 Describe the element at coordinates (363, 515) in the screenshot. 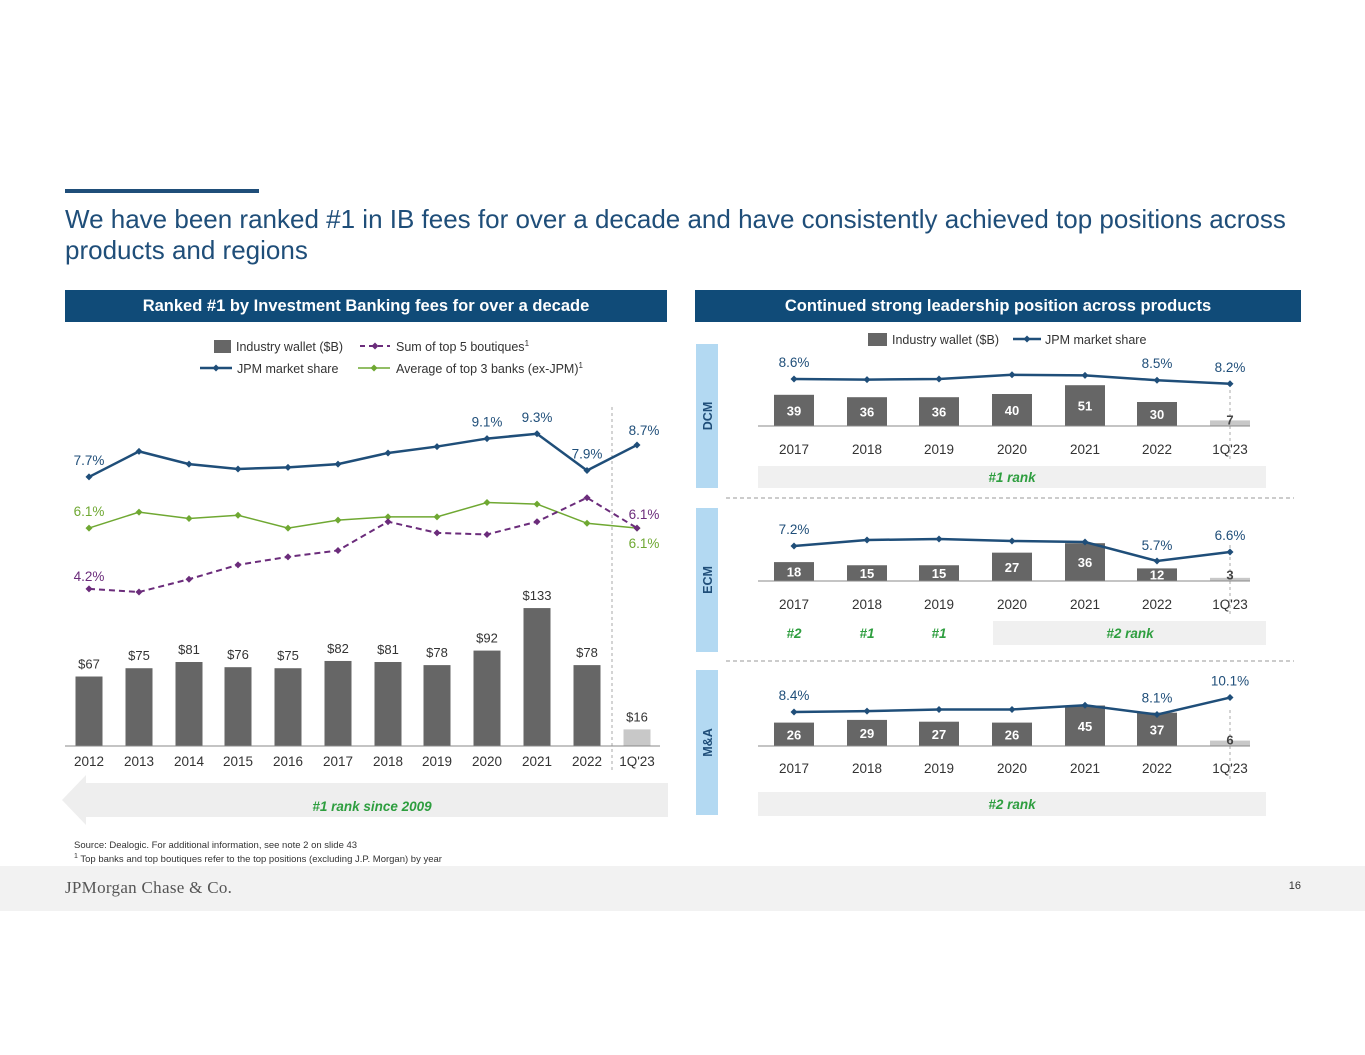

I see `top3-banks-line` at that location.